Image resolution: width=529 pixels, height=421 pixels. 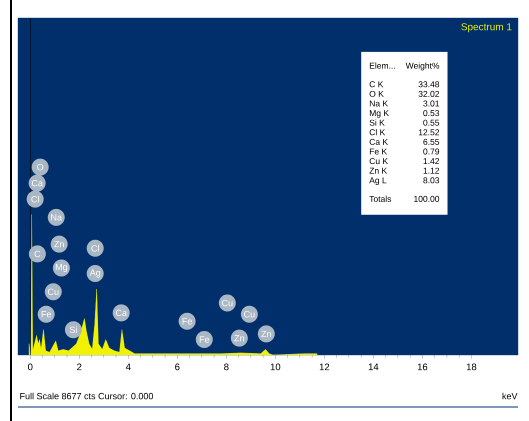 I want to click on text: Si K, so click(x=377, y=122).